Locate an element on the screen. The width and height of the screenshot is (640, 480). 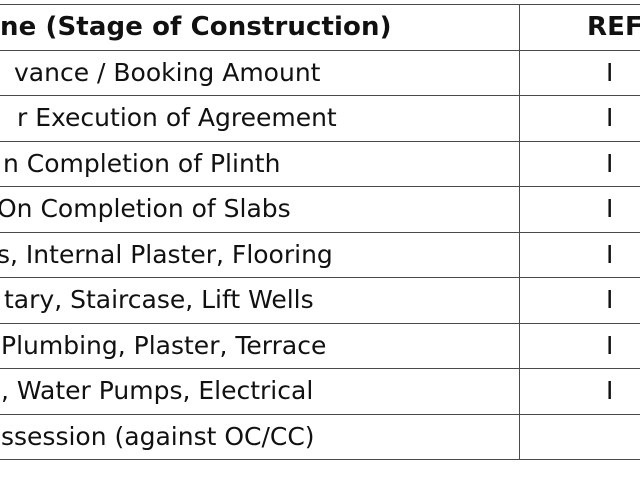
stage-header-text: ne (Stage of Construction) is located at coordinates (196, 27).